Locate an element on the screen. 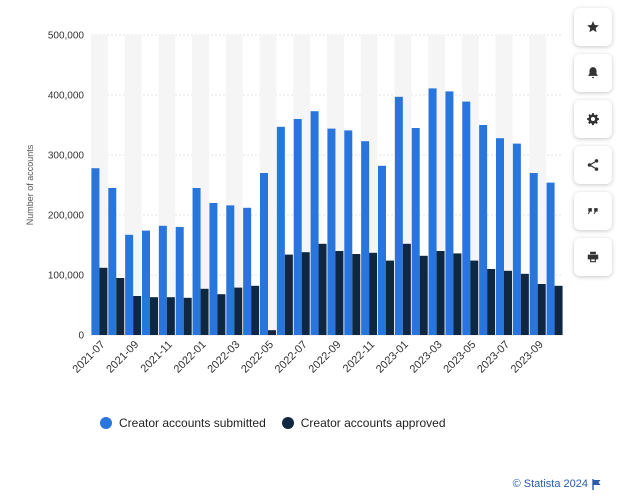 This screenshot has height=499, width=618. settings-button is located at coordinates (593, 119).